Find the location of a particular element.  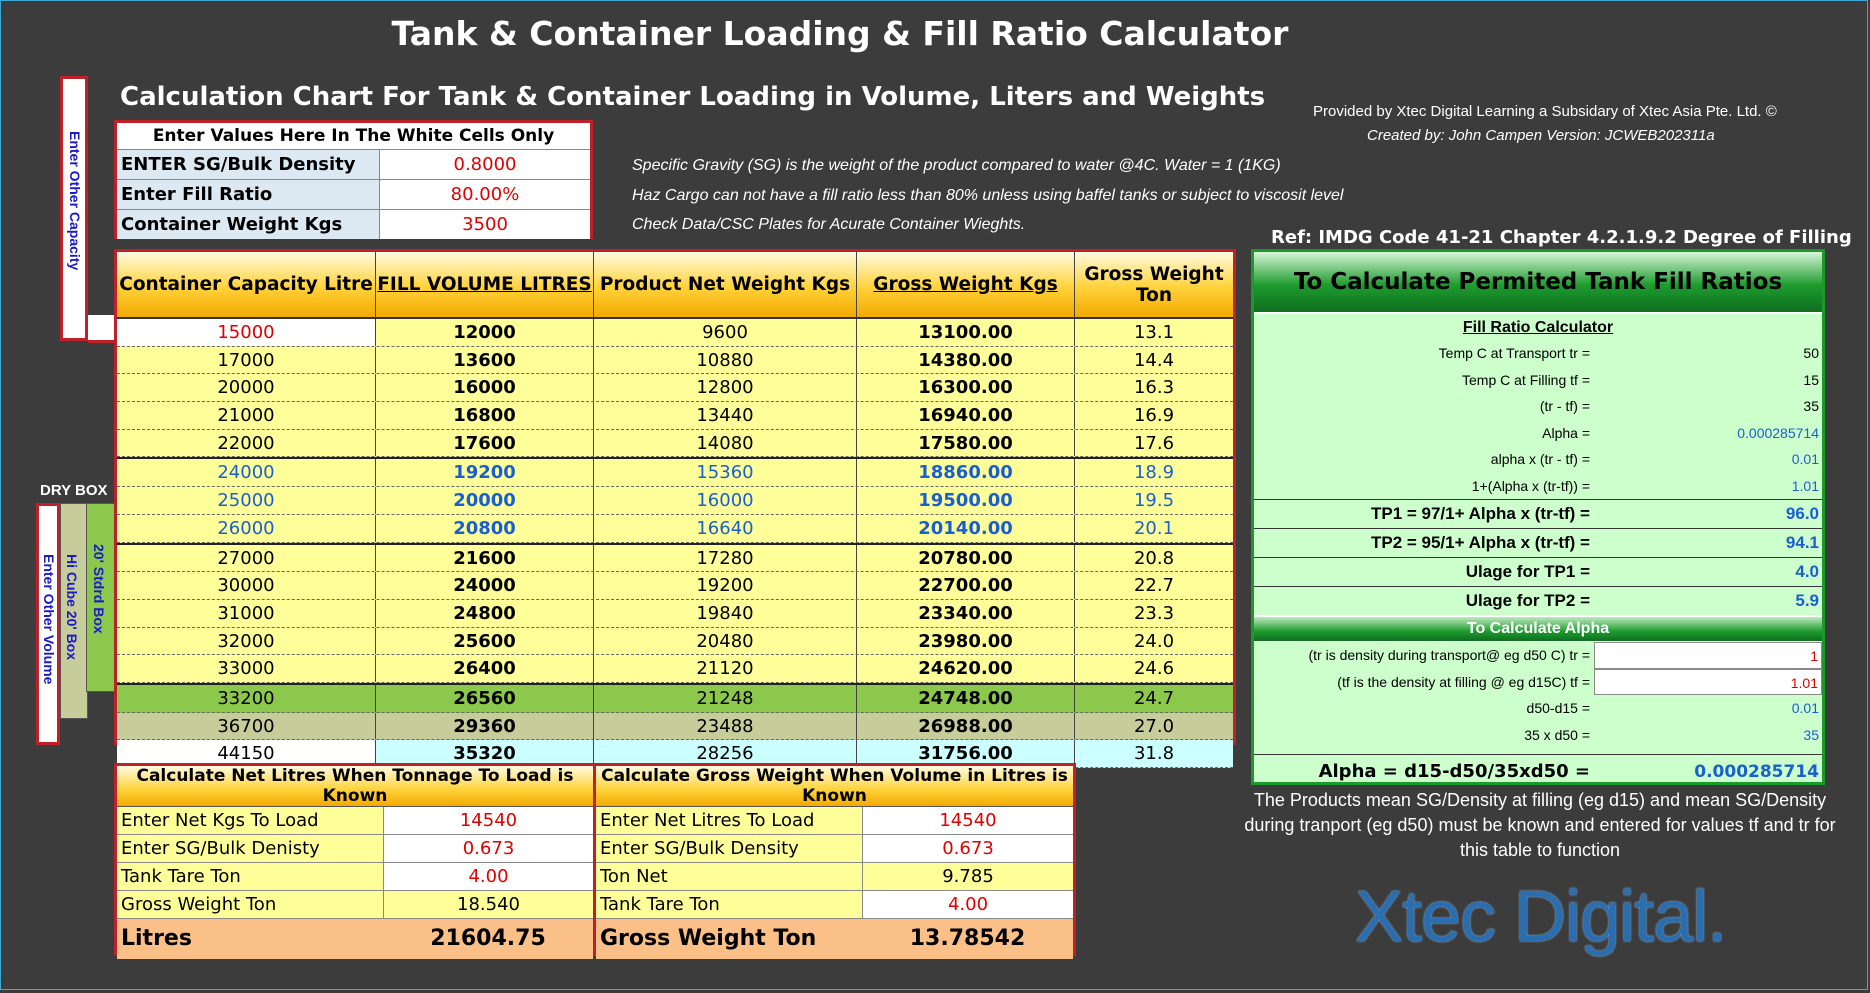

gross-kgs-cell: 23340.00 is located at coordinates (965, 613).